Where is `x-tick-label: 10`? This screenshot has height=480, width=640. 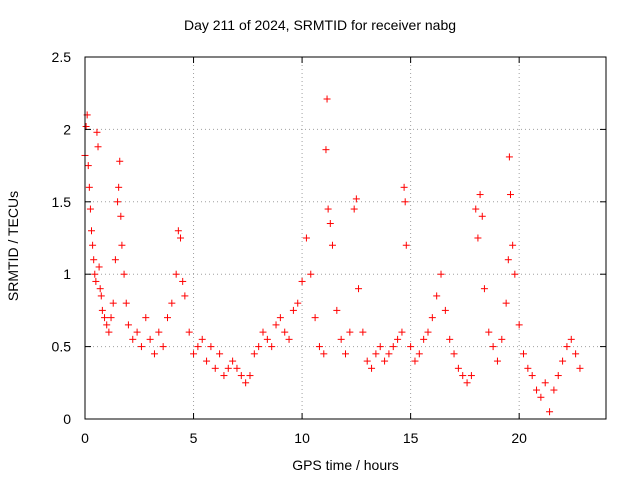
x-tick-label: 10 is located at coordinates (302, 438).